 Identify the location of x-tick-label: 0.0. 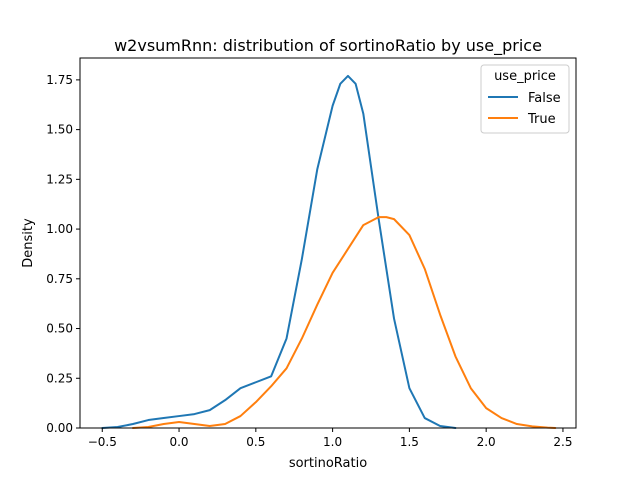
(178, 442).